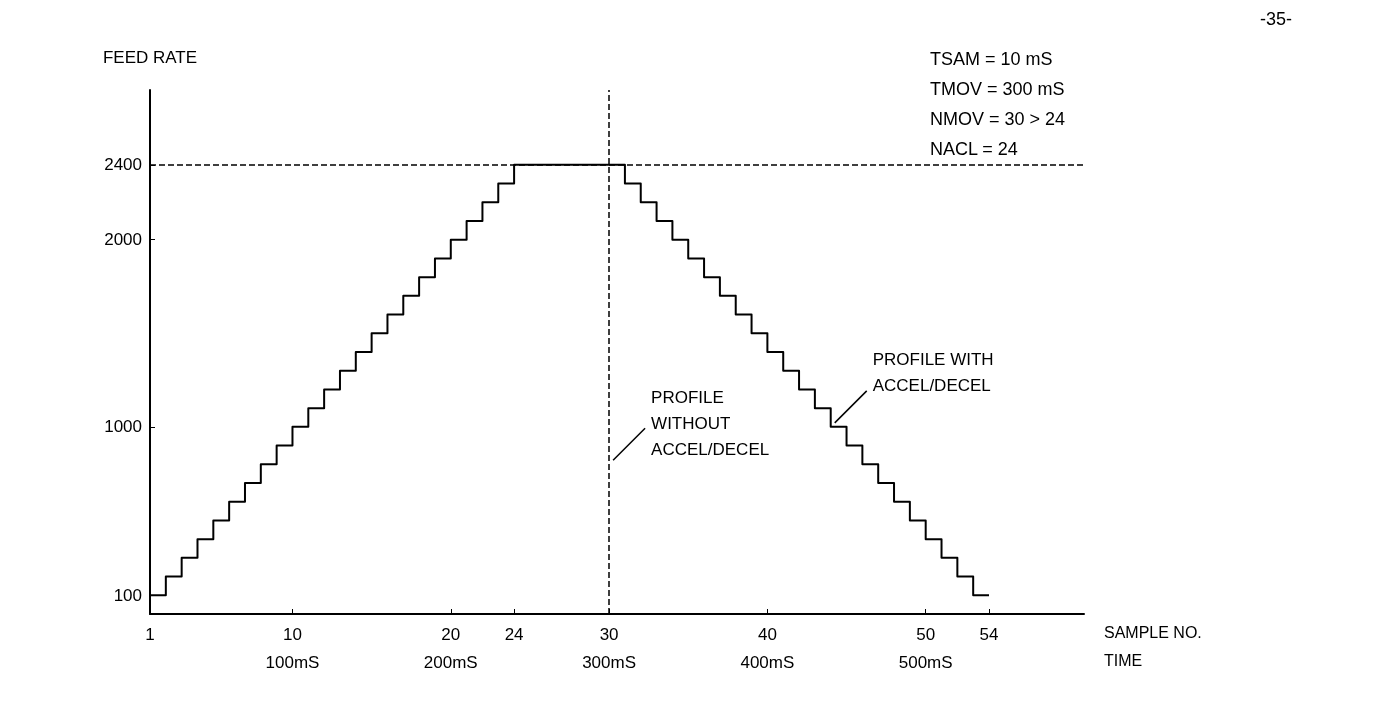 The image size is (1374, 724). What do you see at coordinates (451, 634) in the screenshot?
I see `x-tick-label: 20` at bounding box center [451, 634].